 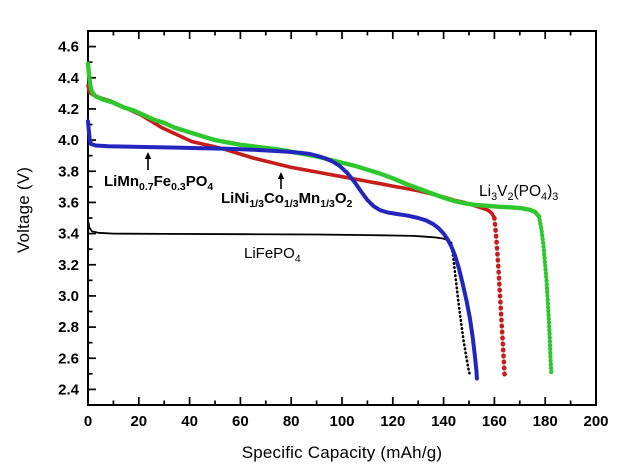 What do you see at coordinates (68, 47) in the screenshot?
I see `y-tick-label: 4.6` at bounding box center [68, 47].